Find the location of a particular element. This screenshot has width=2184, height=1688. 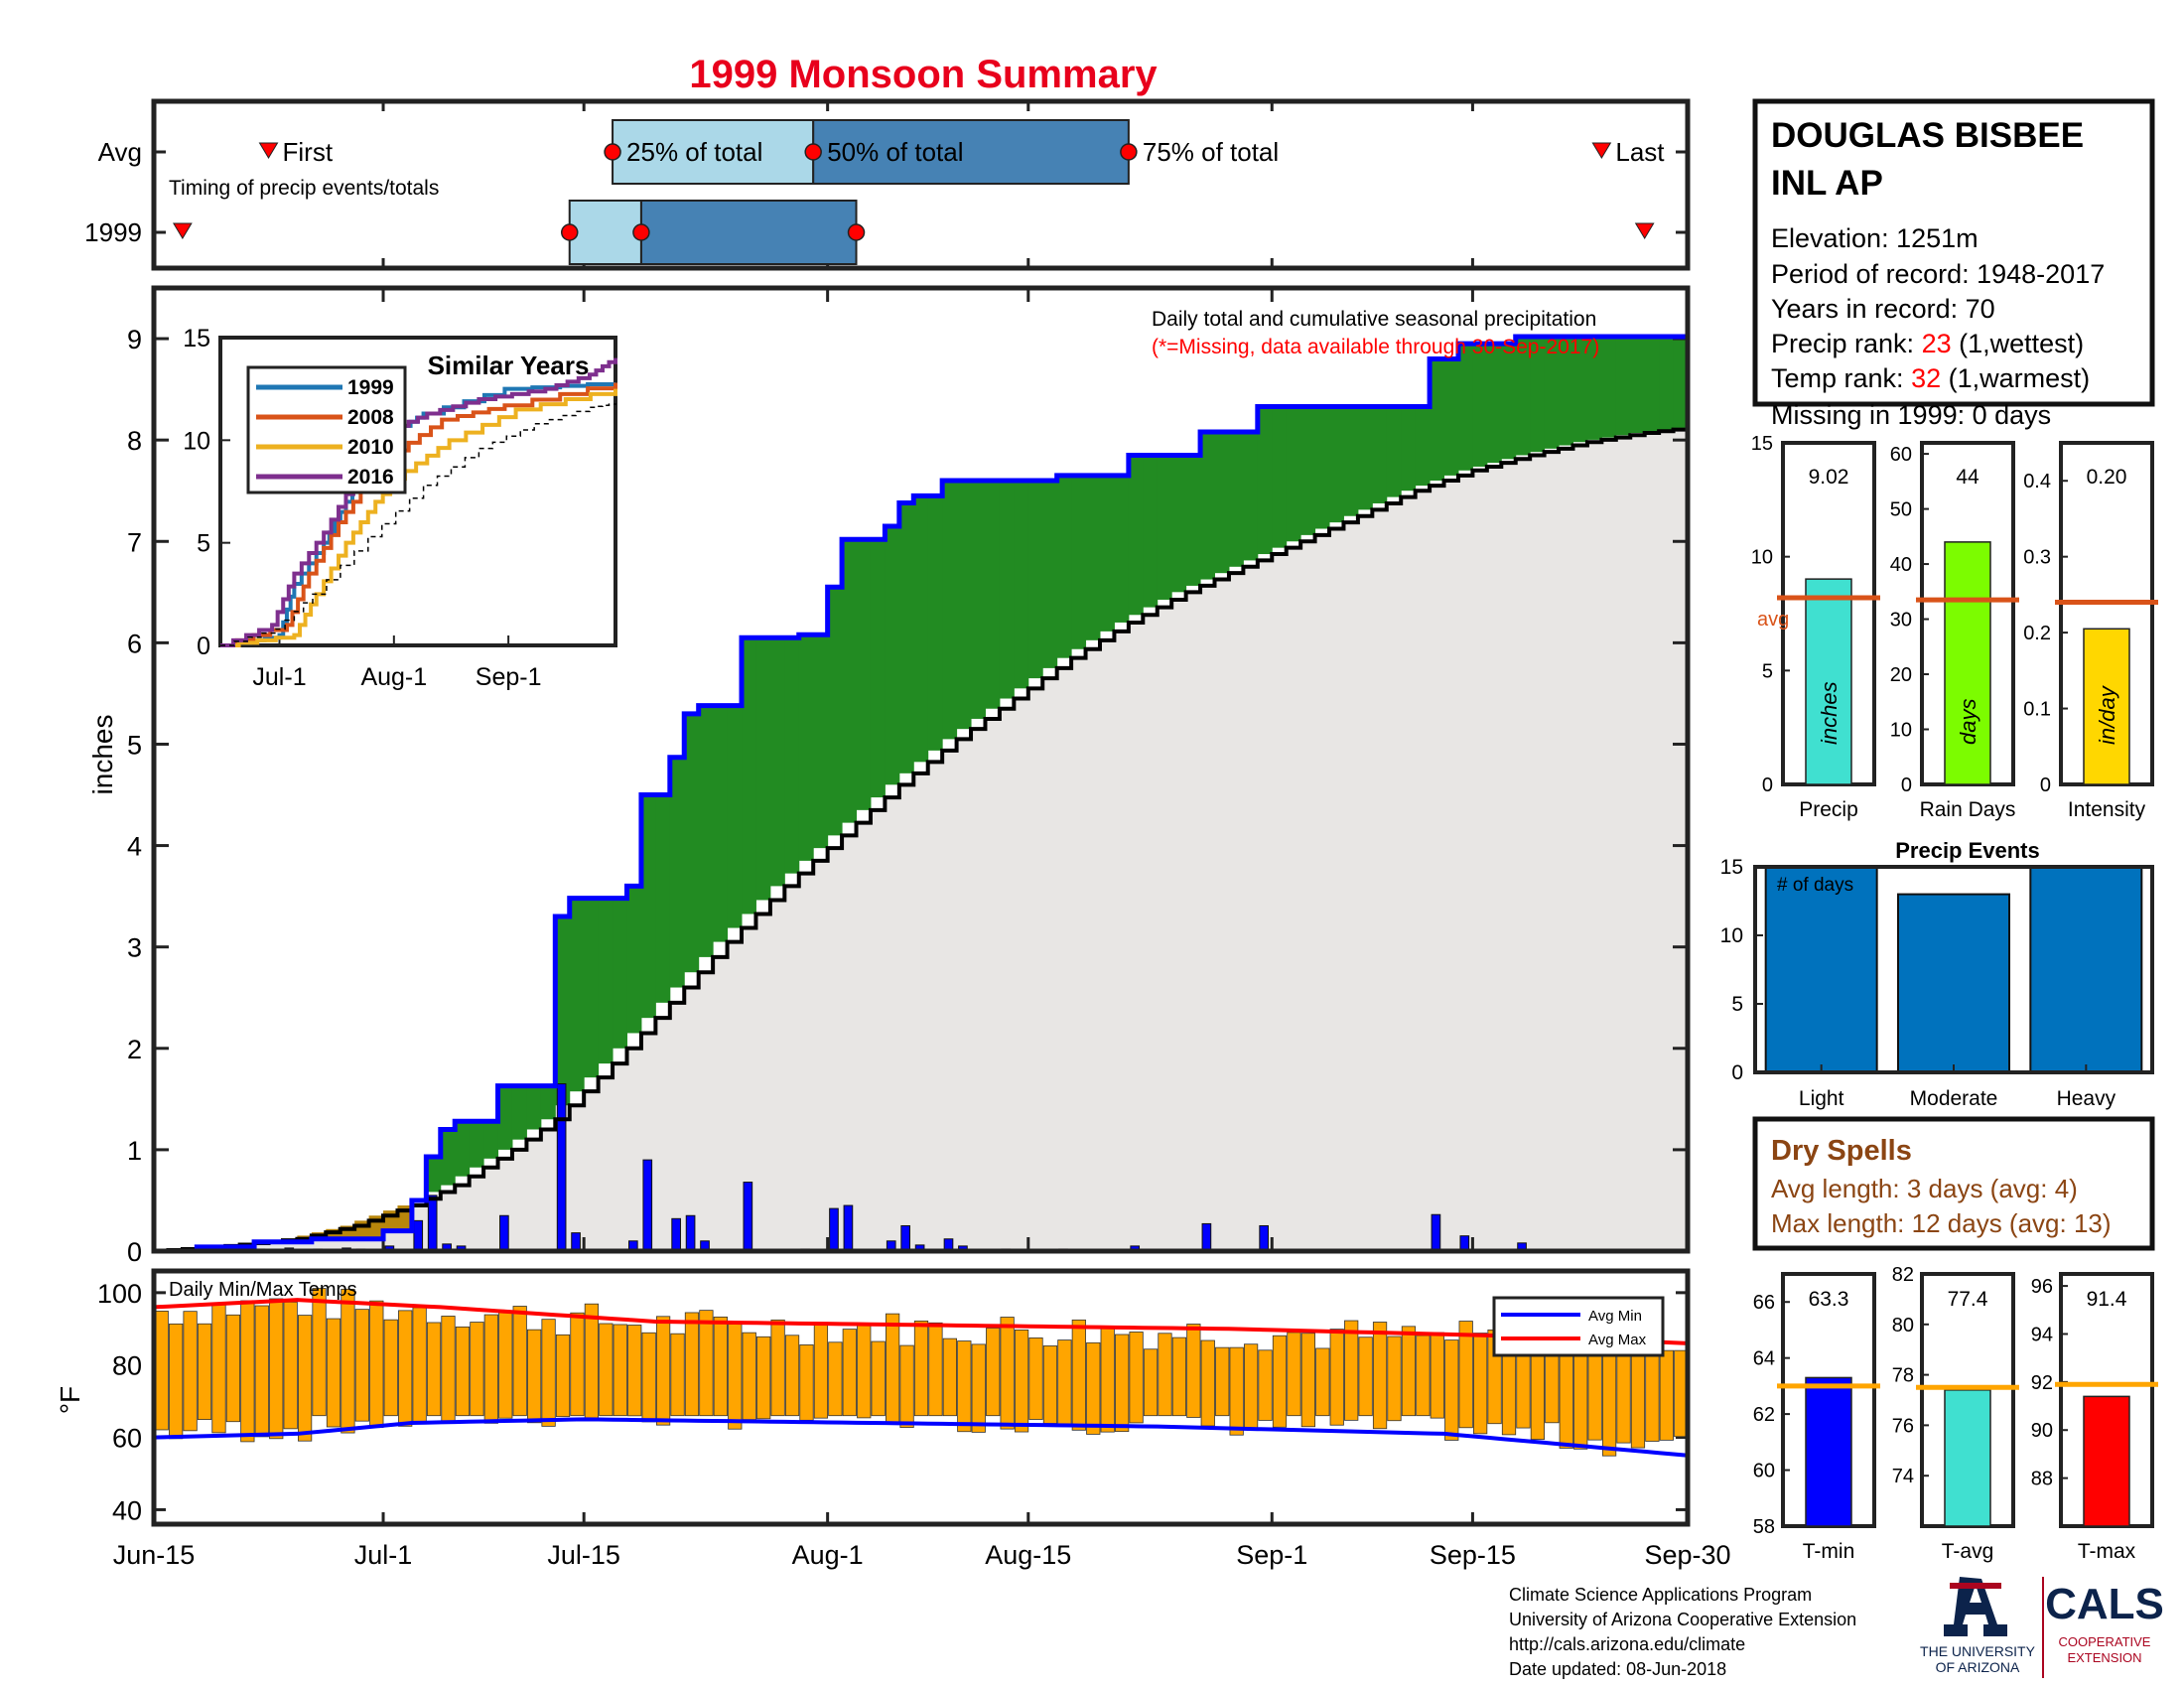

x-tick-label: Jul-1 is located at coordinates (383, 1555).